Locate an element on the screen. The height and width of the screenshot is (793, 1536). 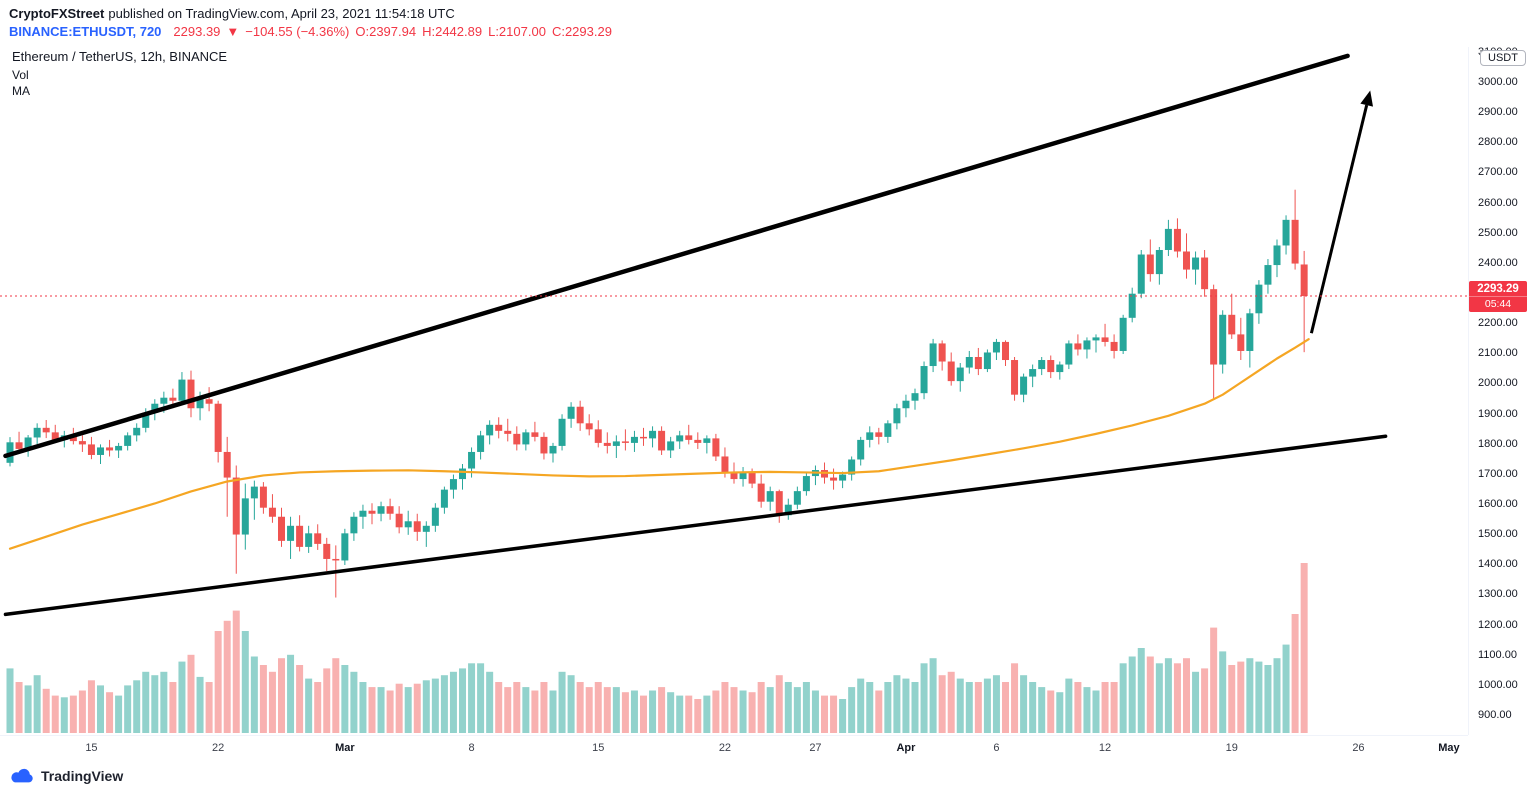
time-axis-label: 12 is located at coordinates (1105, 748).